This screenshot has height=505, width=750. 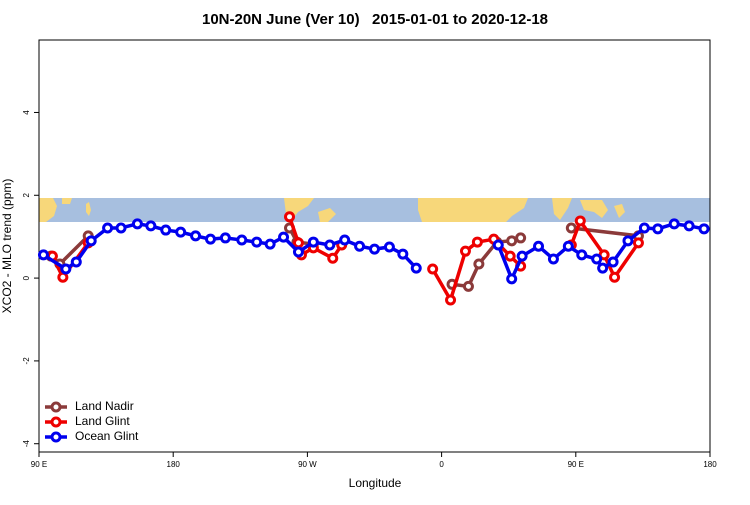 I want to click on y-tick-label: -4, so click(x=26, y=444).